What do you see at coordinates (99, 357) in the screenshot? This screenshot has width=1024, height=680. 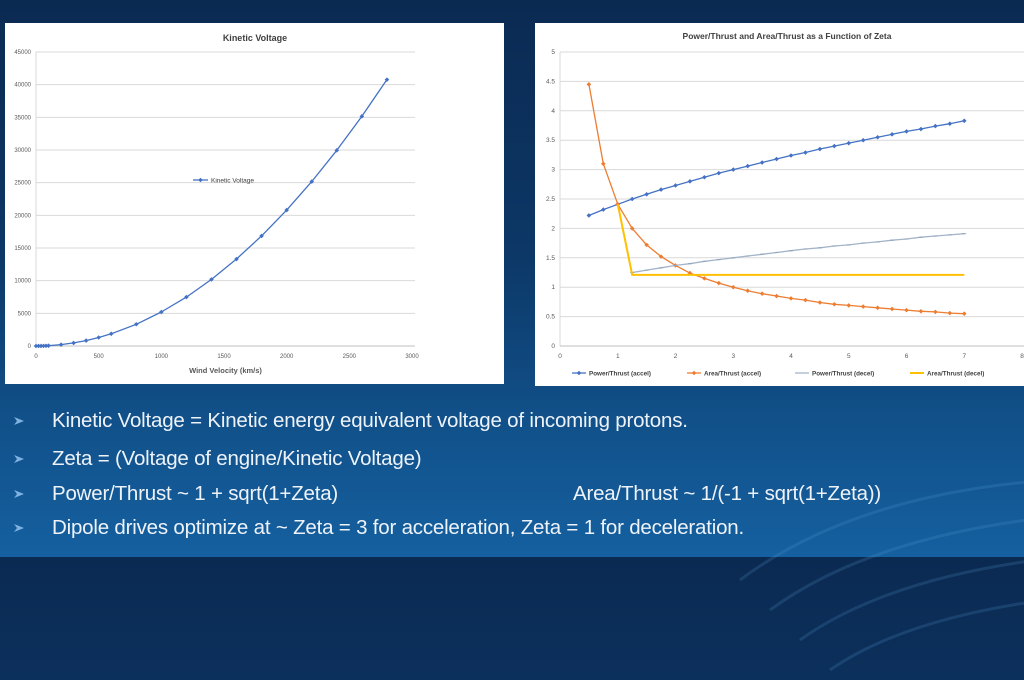 I see `x-tick-label: 500` at bounding box center [99, 357].